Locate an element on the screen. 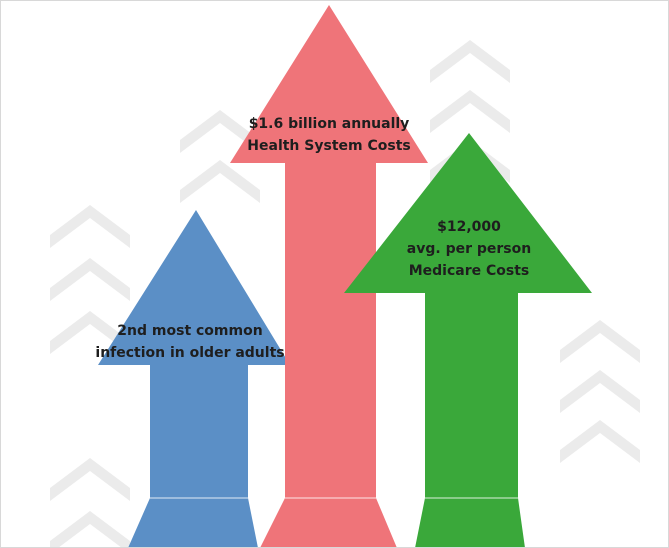 The height and width of the screenshot is (548, 669). blue-arrow-label-line2: infection in older adults is located at coordinates (189, 353).